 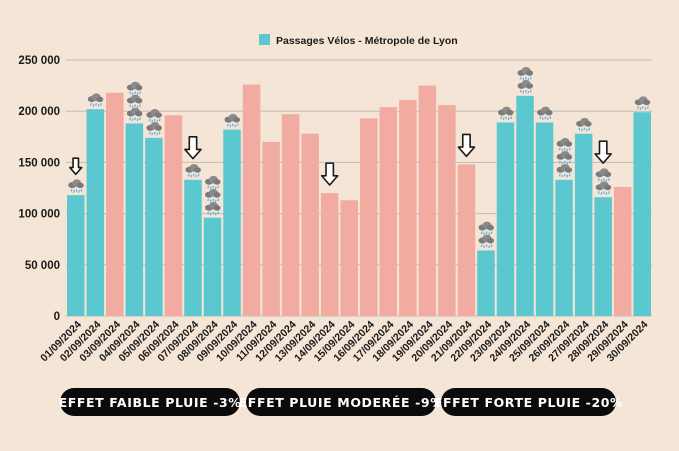 What do you see at coordinates (341, 402) in the screenshot?
I see `annotation-moderate-rain: EFFET PLUIE MODERÉE -9%` at bounding box center [341, 402].